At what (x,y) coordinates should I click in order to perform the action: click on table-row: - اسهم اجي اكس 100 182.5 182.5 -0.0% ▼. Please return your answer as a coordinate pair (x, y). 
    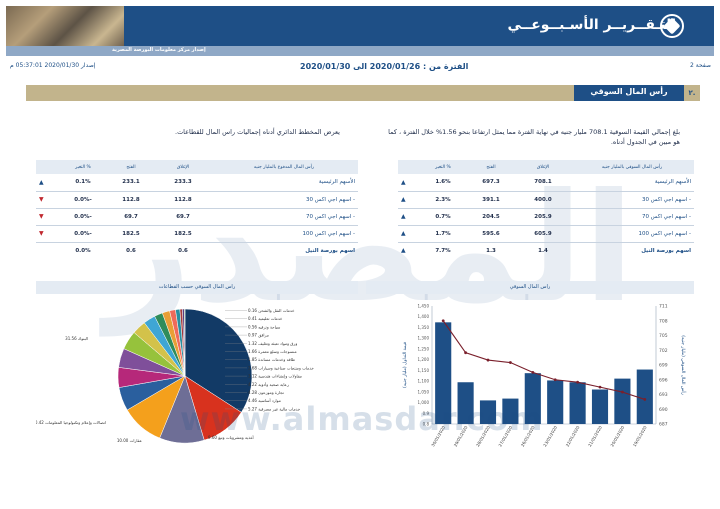
    Looking at the image, I should click on (197, 234).